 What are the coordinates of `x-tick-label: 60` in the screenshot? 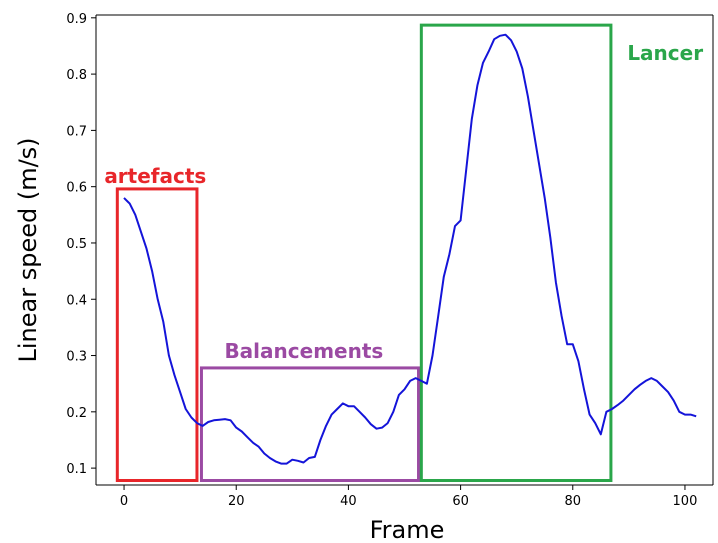 It's located at (460, 501).